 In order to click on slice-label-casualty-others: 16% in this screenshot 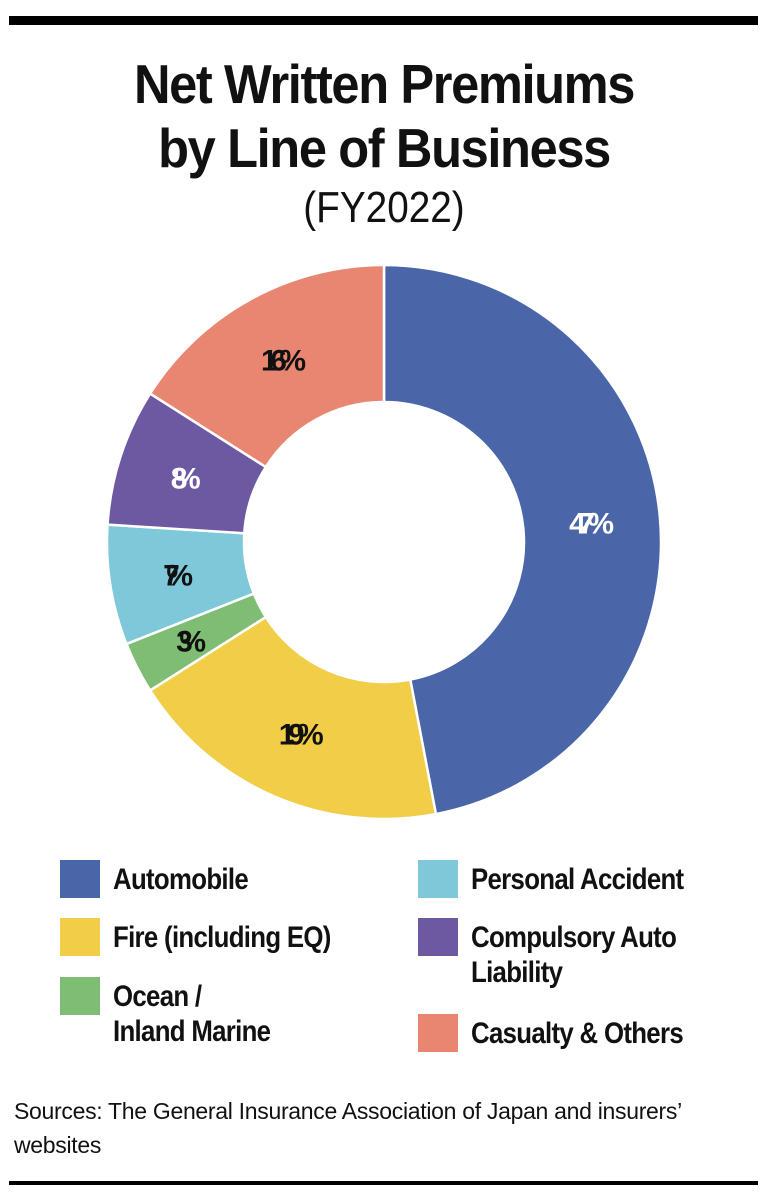, I will do `click(283, 360)`.